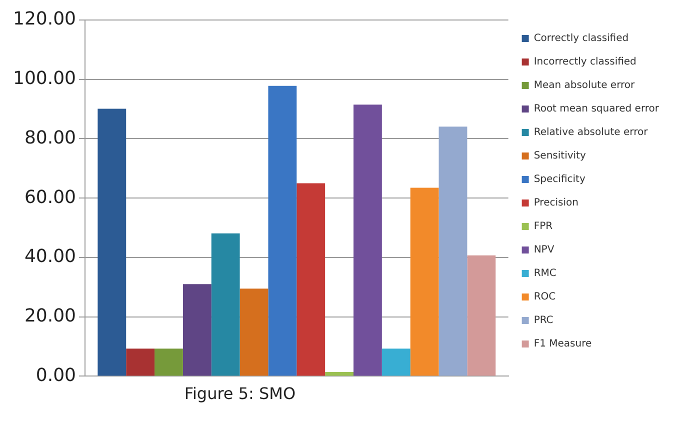 Image resolution: width=677 pixels, height=421 pixels. Describe the element at coordinates (545, 274) in the screenshot. I see `legend-label: RMC` at that location.